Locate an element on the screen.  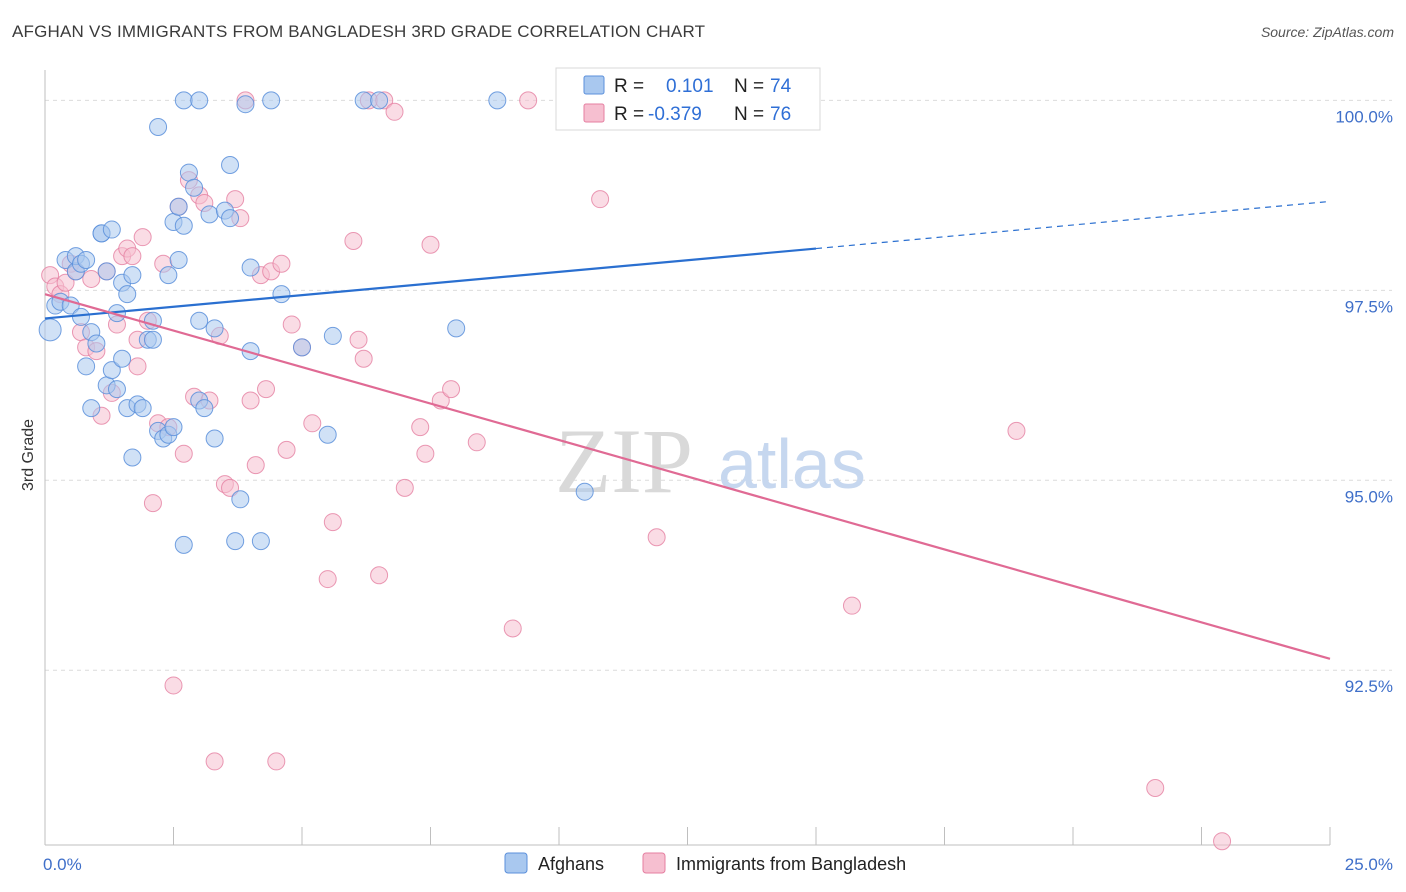
y-tick-labels: 92.5% 95.0% 97.5% 100.0% is located at coordinates (1364, 401).